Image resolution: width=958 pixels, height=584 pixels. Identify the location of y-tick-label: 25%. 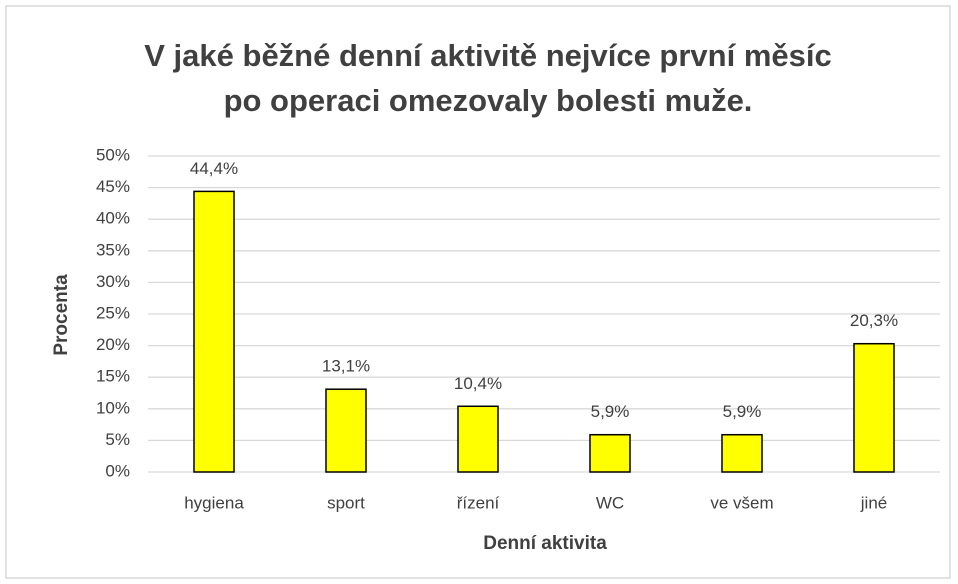
(113, 312).